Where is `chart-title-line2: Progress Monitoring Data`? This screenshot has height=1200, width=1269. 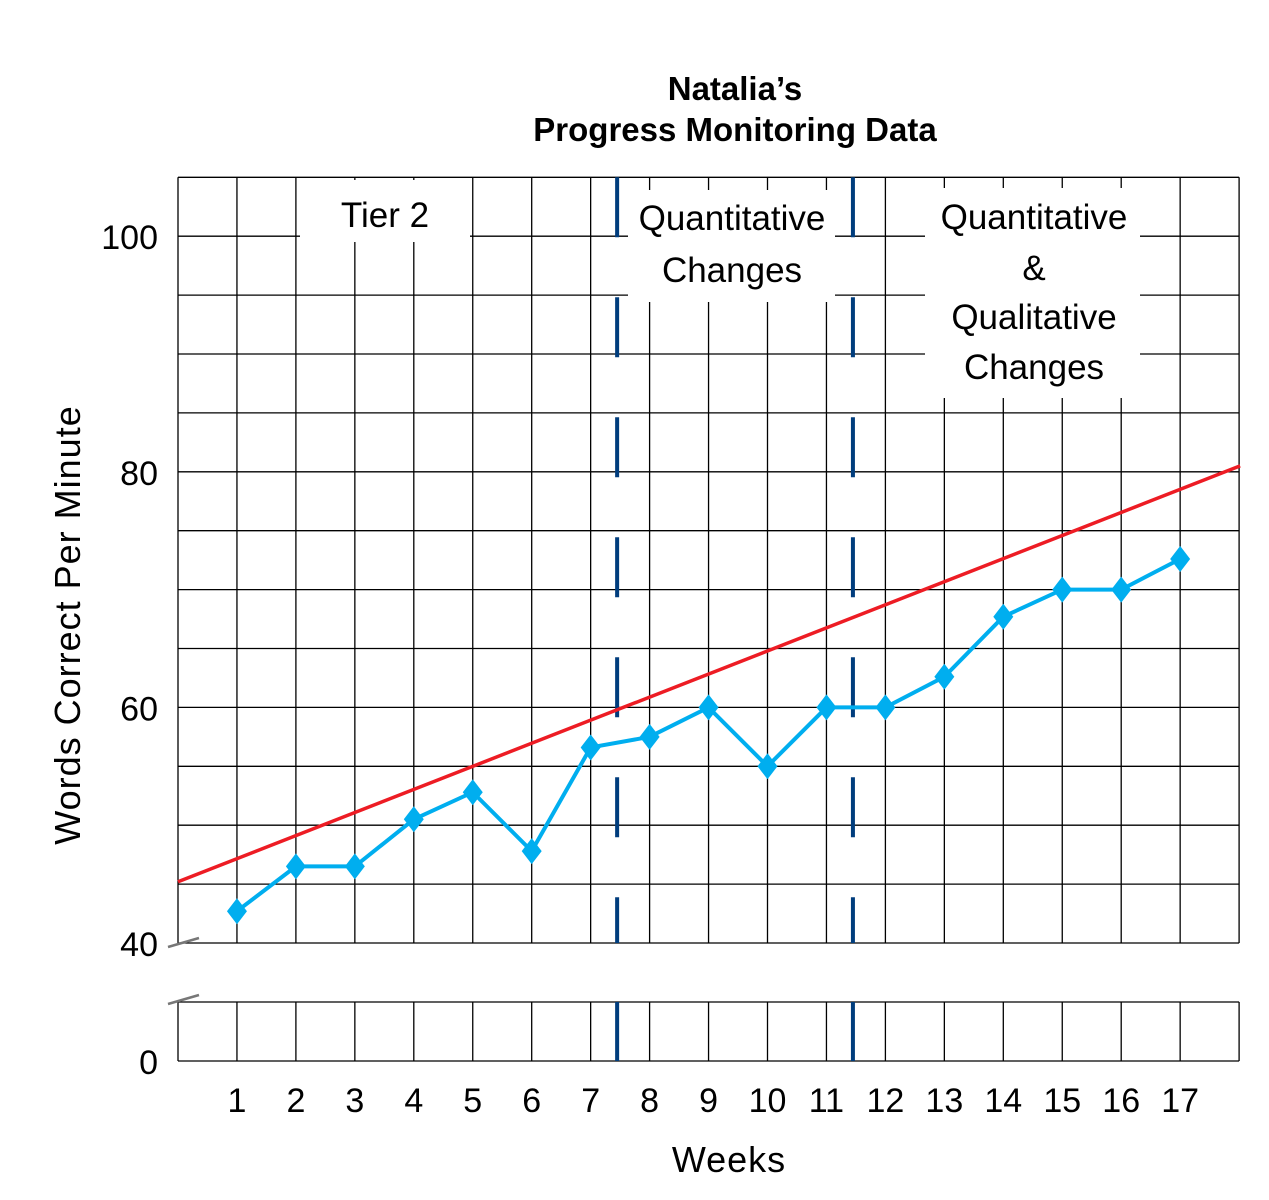
chart-title-line2: Progress Monitoring Data is located at coordinates (735, 129).